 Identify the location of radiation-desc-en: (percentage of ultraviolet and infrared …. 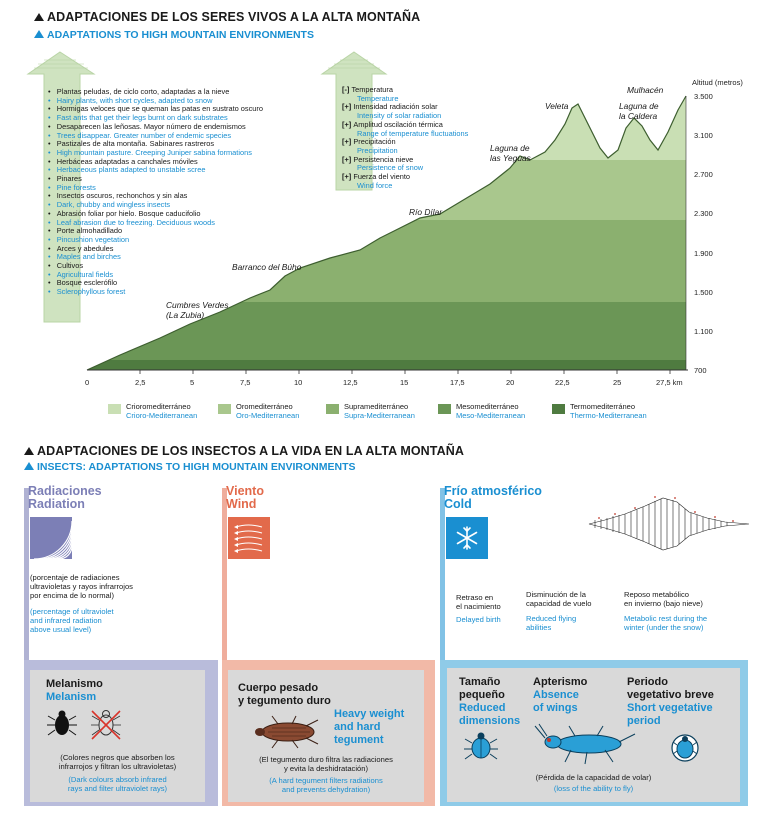
(72, 621).